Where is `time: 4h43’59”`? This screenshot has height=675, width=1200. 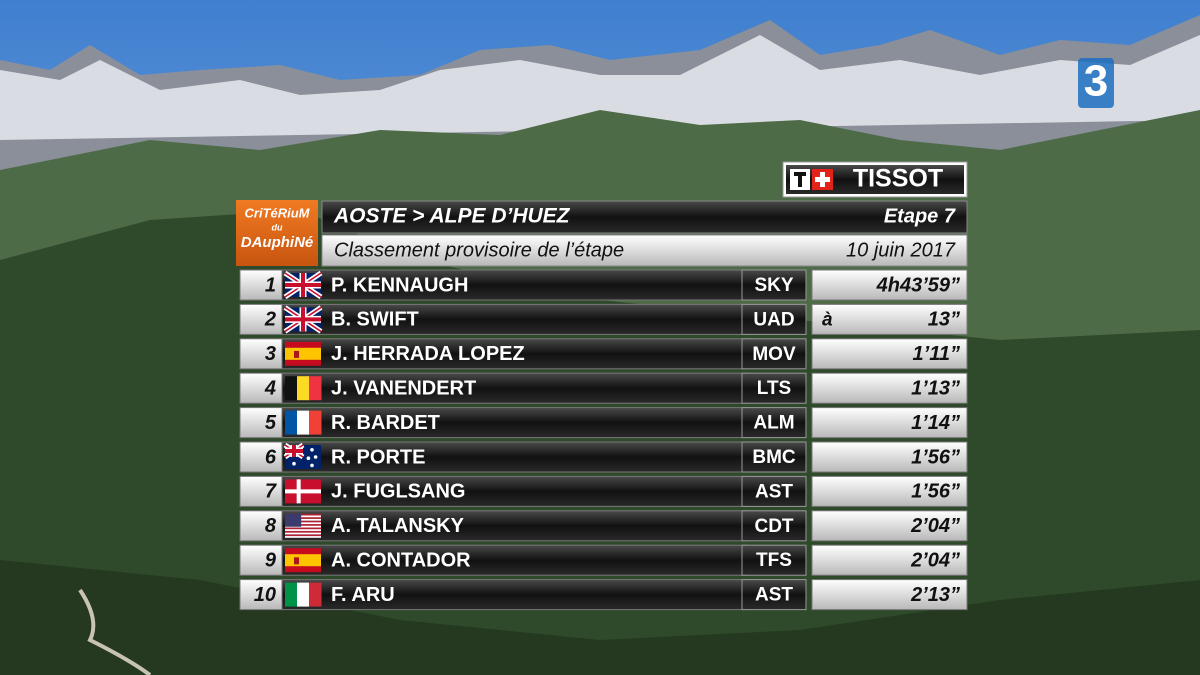 time: 4h43’59” is located at coordinates (918, 285).